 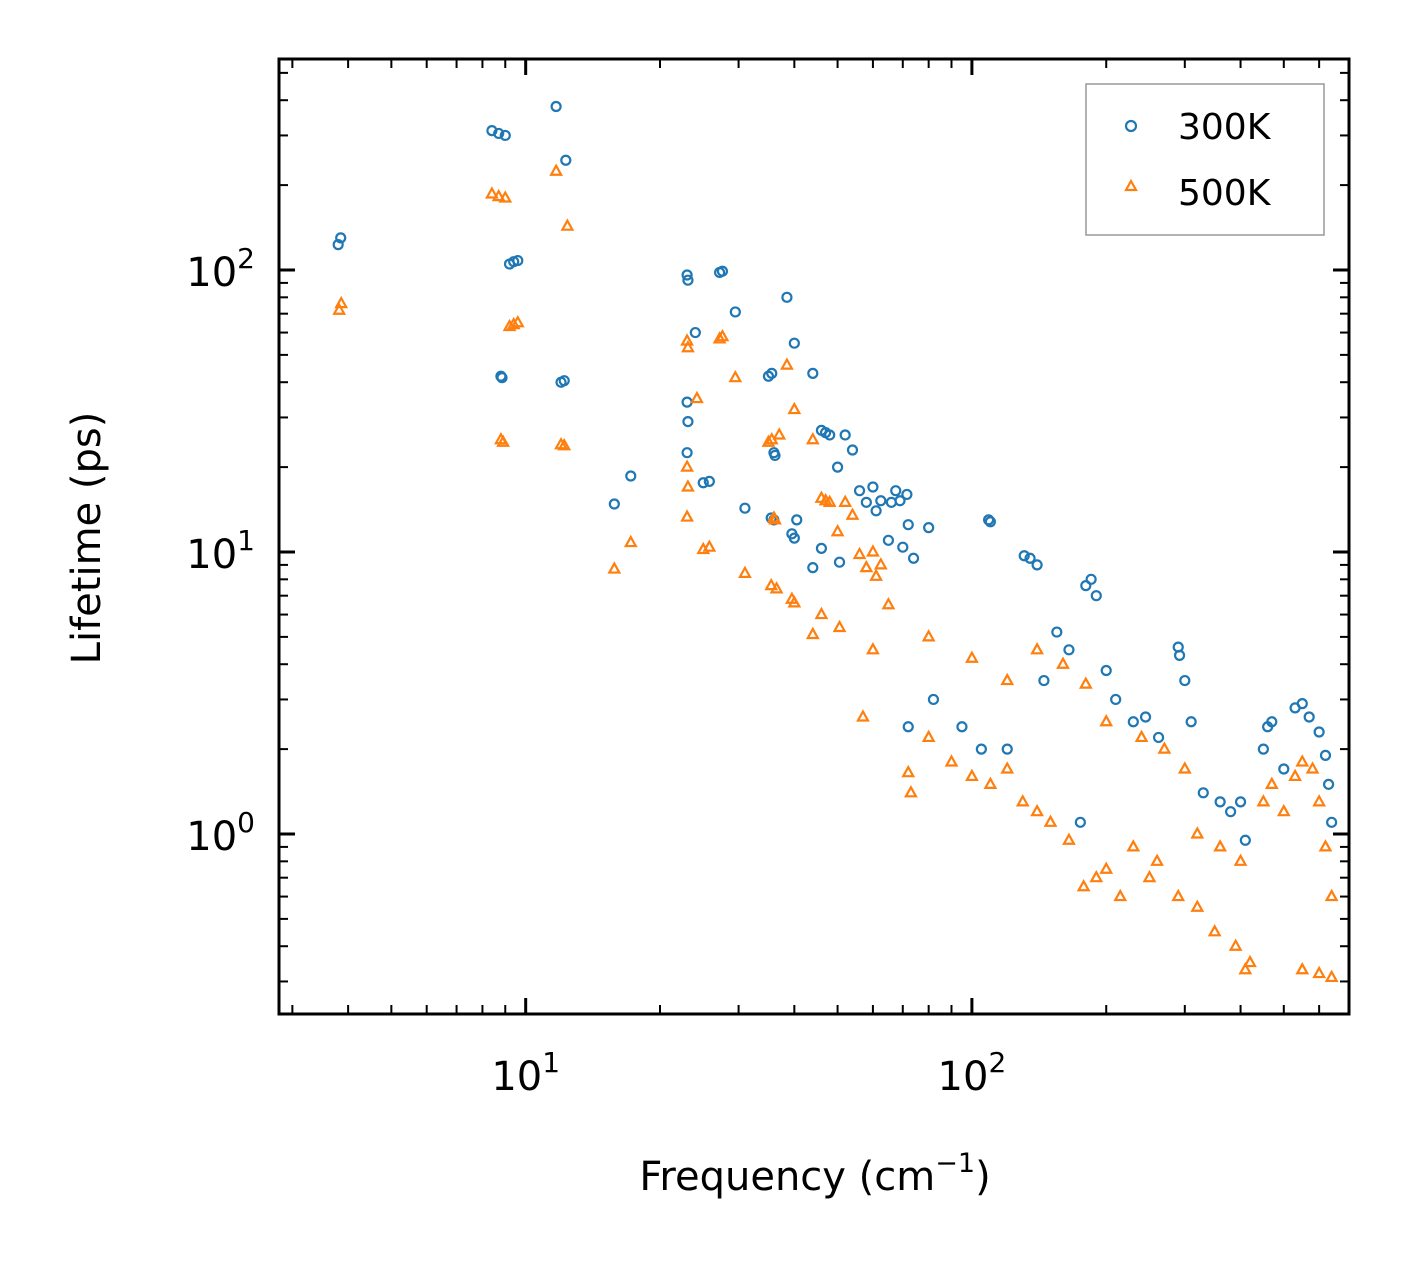 I want to click on legend-label-300k: 300K, so click(x=1225, y=127).